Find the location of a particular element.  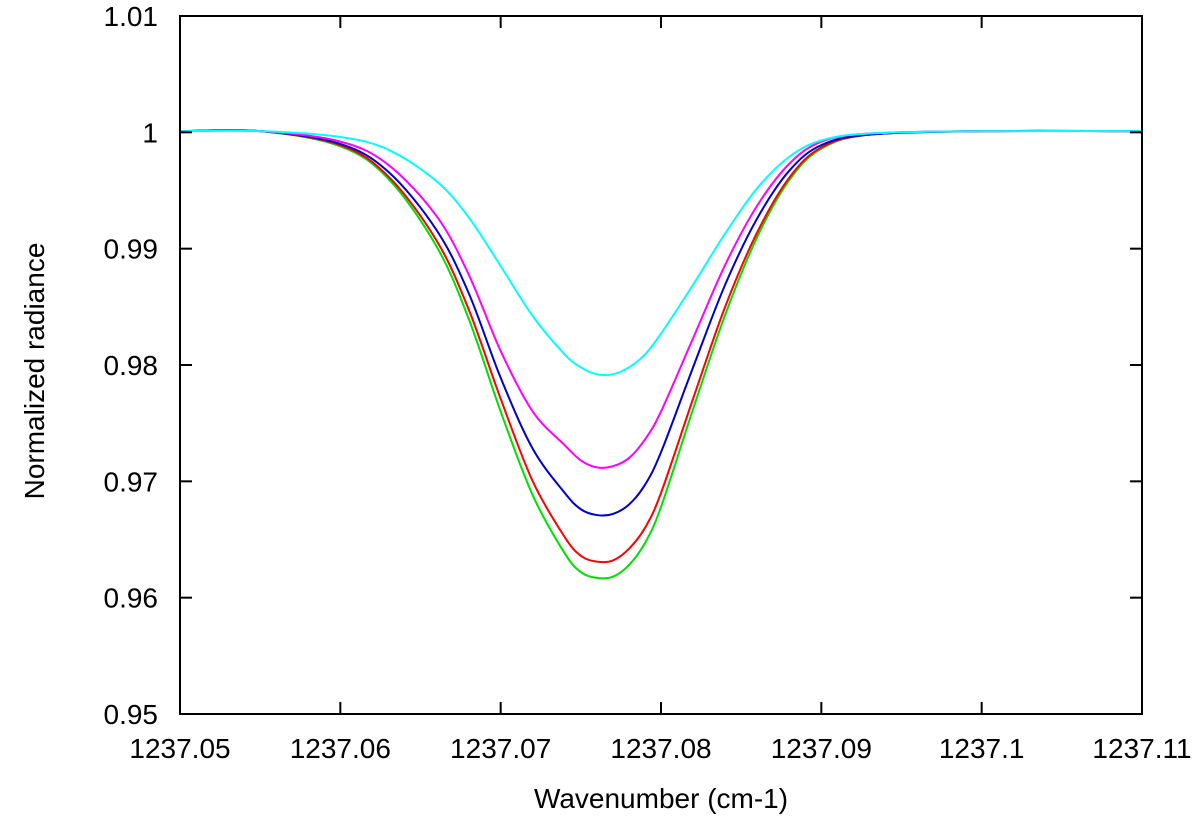

y-tick-label: 0.96 is located at coordinates (131, 598).